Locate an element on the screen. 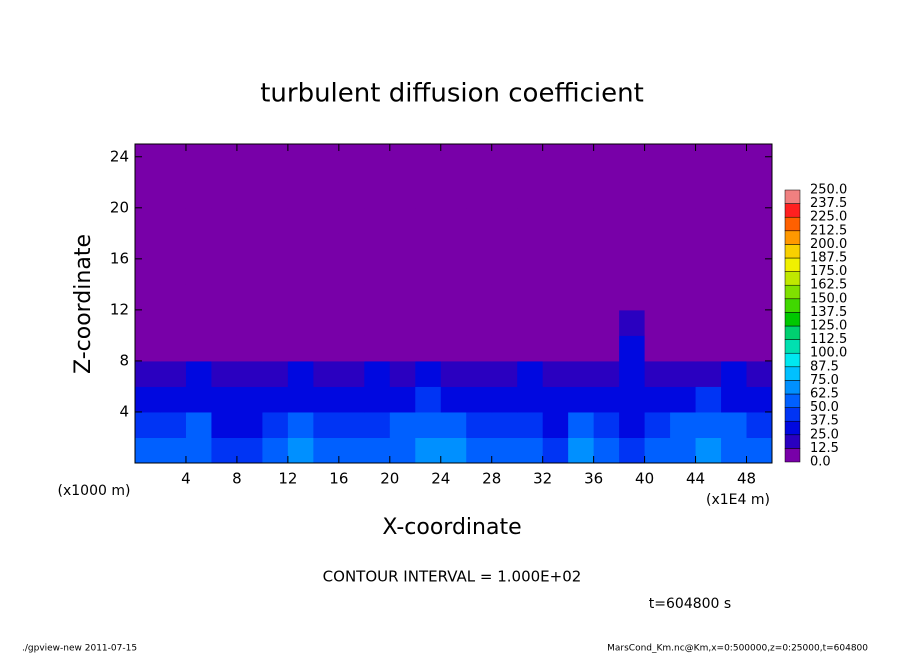 This screenshot has height=654, width=904. x-tick-label: 12 is located at coordinates (287, 479).